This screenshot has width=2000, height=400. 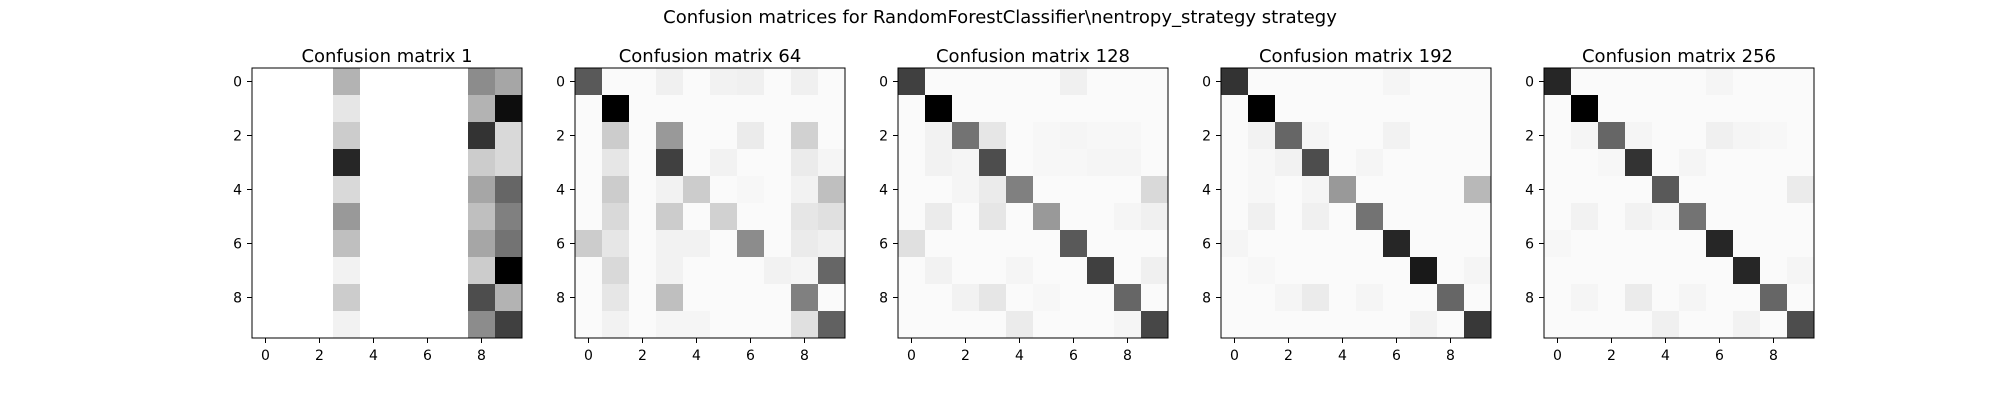 I want to click on y-tick-label: 6, so click(x=883, y=245).